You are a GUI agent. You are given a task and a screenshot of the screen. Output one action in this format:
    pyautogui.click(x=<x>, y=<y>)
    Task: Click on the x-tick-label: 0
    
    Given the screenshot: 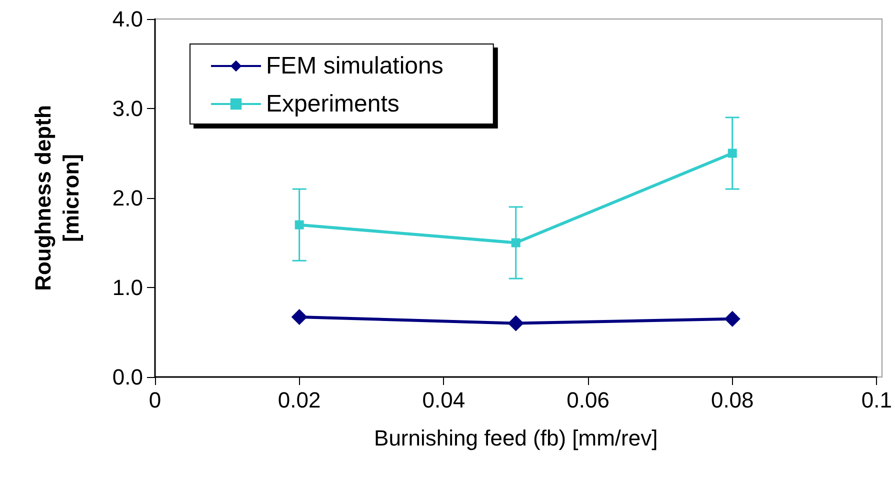 What is the action you would take?
    pyautogui.click(x=155, y=400)
    